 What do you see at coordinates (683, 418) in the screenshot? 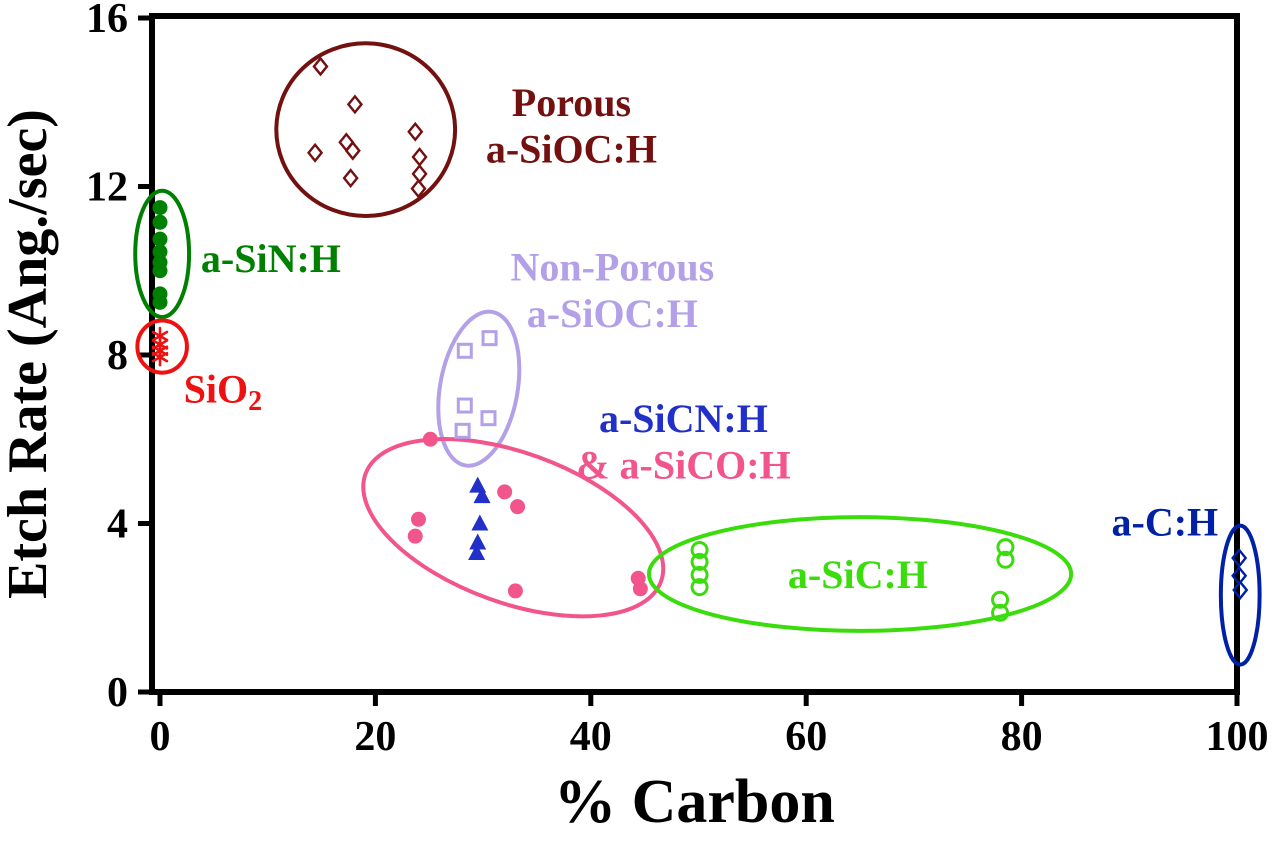
I see `label-a-sicn-h-a-sico-h: a-SiCN:H` at bounding box center [683, 418].